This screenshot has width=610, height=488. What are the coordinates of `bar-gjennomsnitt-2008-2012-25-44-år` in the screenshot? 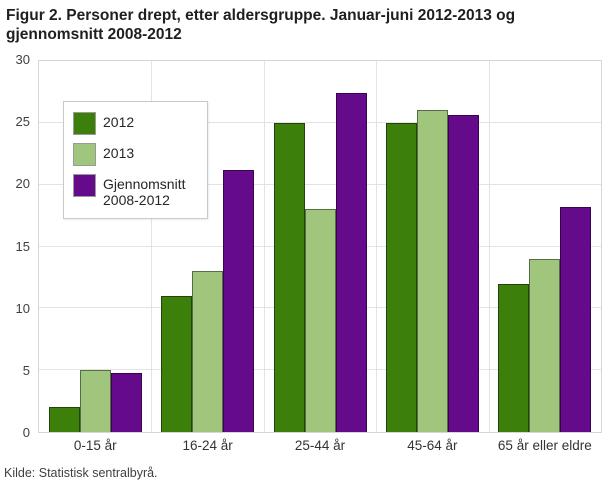 It's located at (351, 262).